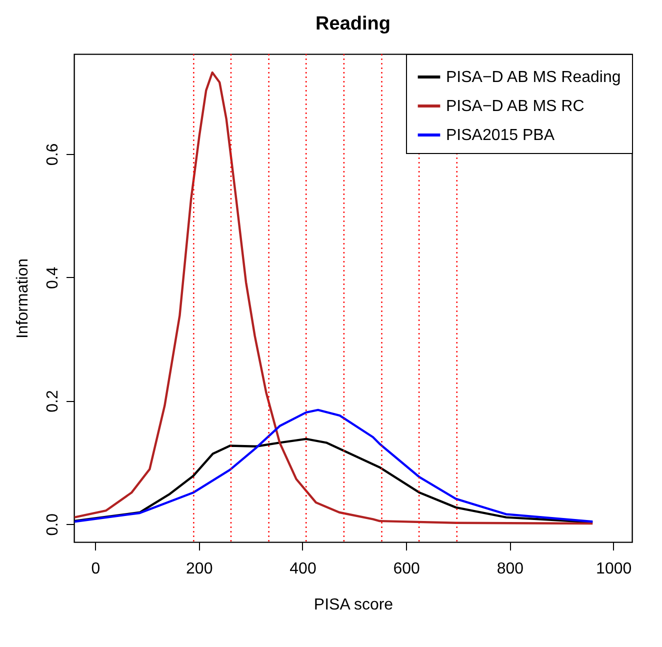 Image resolution: width=662 pixels, height=647 pixels. Describe the element at coordinates (53, 154) in the screenshot. I see `y-tick-label: 0.6` at that location.